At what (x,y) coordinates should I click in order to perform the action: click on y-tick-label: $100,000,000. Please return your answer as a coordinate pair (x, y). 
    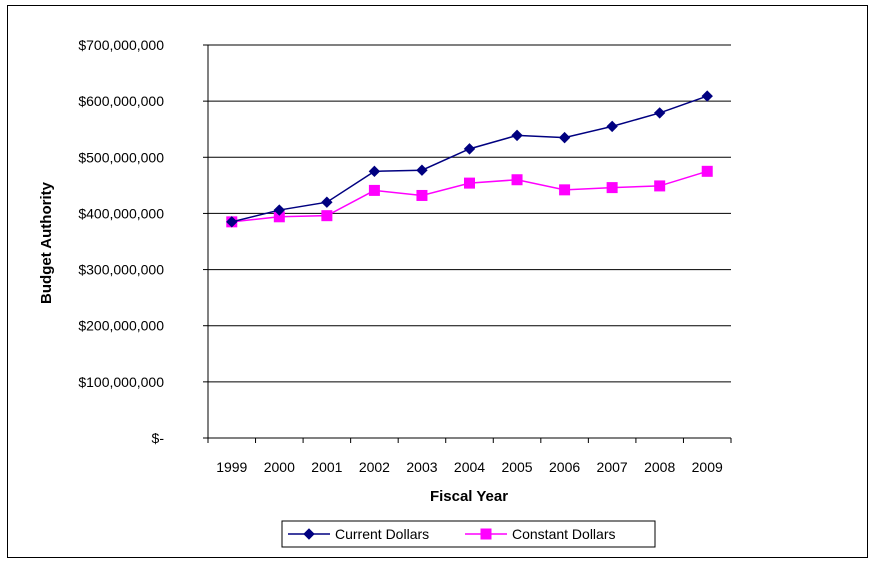
    Looking at the image, I should click on (121, 382).